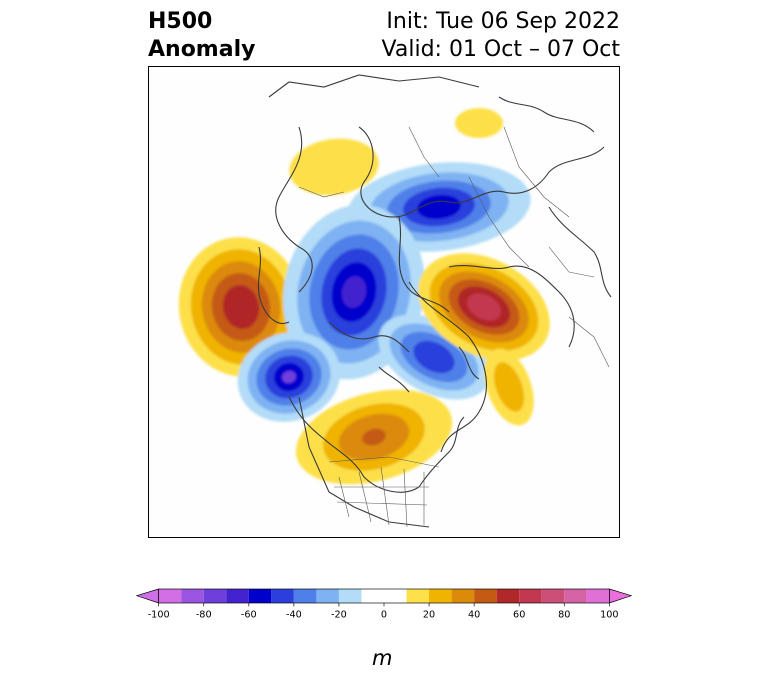 Image resolution: width=768 pixels, height=684 pixels. I want to click on valid-period: Valid: 01 Oct – 07 Oct, so click(500, 49).